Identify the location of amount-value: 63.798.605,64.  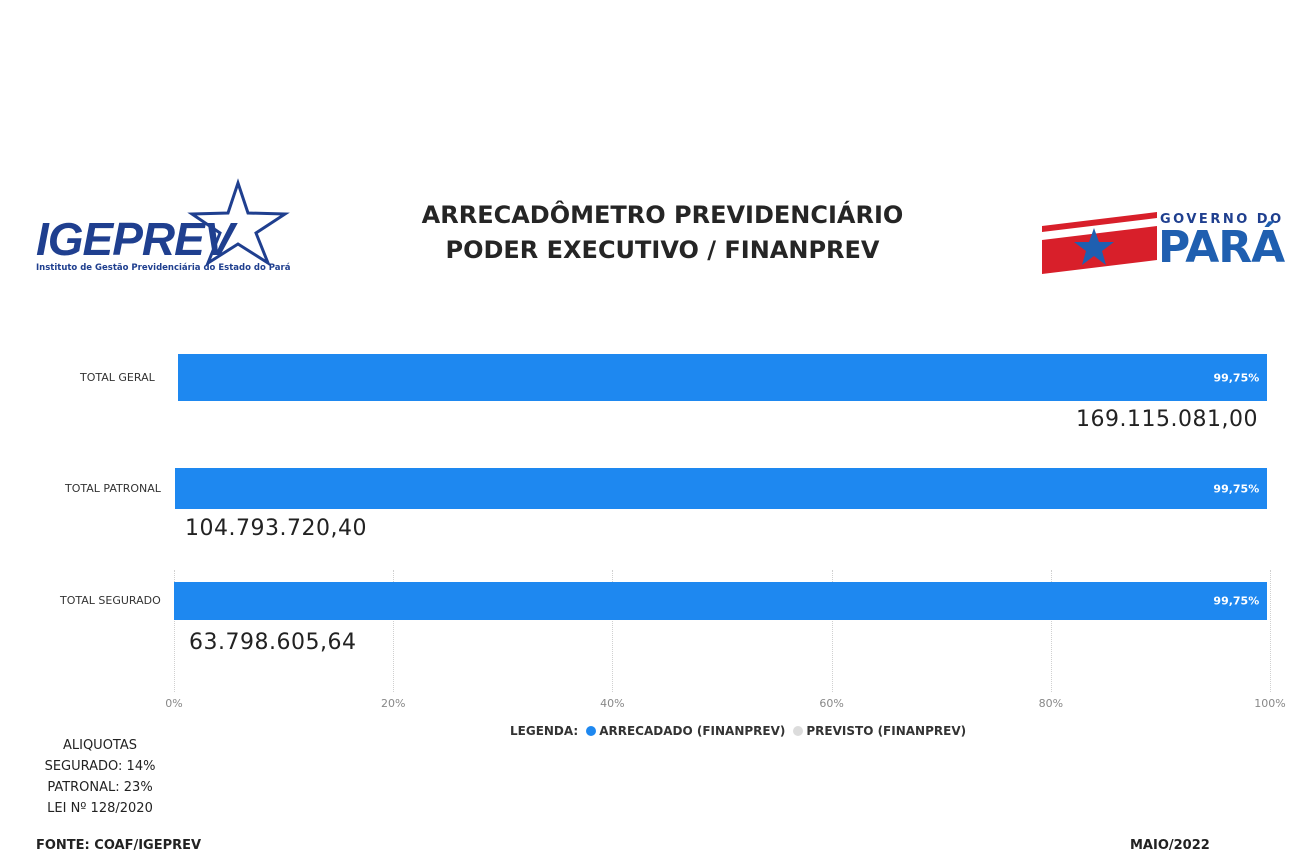
(273, 642).